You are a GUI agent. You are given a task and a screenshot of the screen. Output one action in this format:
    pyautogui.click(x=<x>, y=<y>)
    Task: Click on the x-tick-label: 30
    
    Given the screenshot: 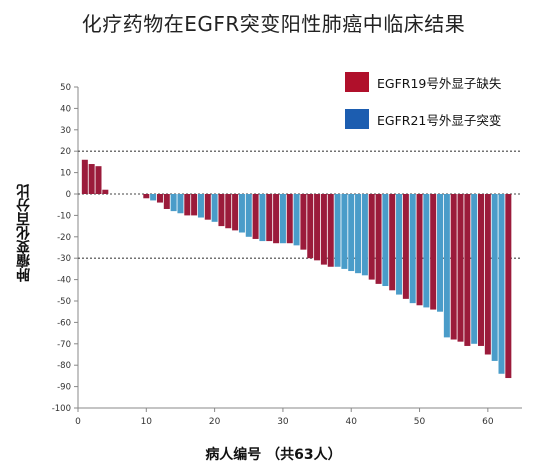 What is the action you would take?
    pyautogui.click(x=283, y=422)
    